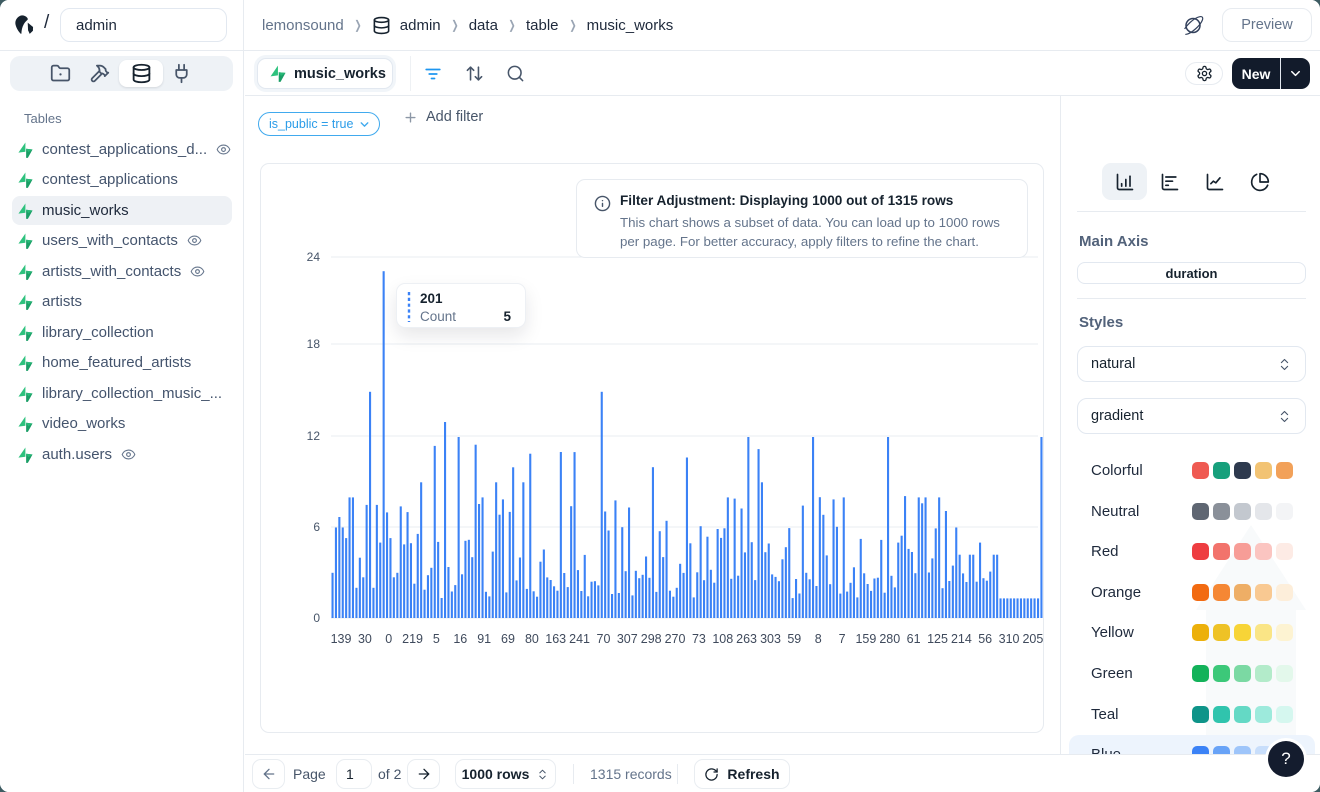 This screenshot has height=792, width=1320. Describe the element at coordinates (1032, 639) in the screenshot. I see `svg-text: 205` at that location.